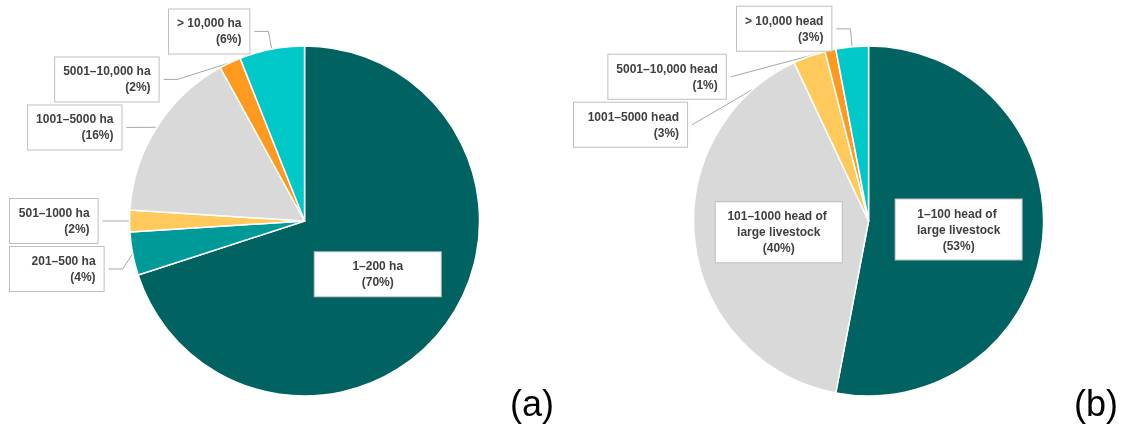 The width and height of the screenshot is (1128, 425). I want to click on slice-label: 1001–5000 ha, so click(75, 119).